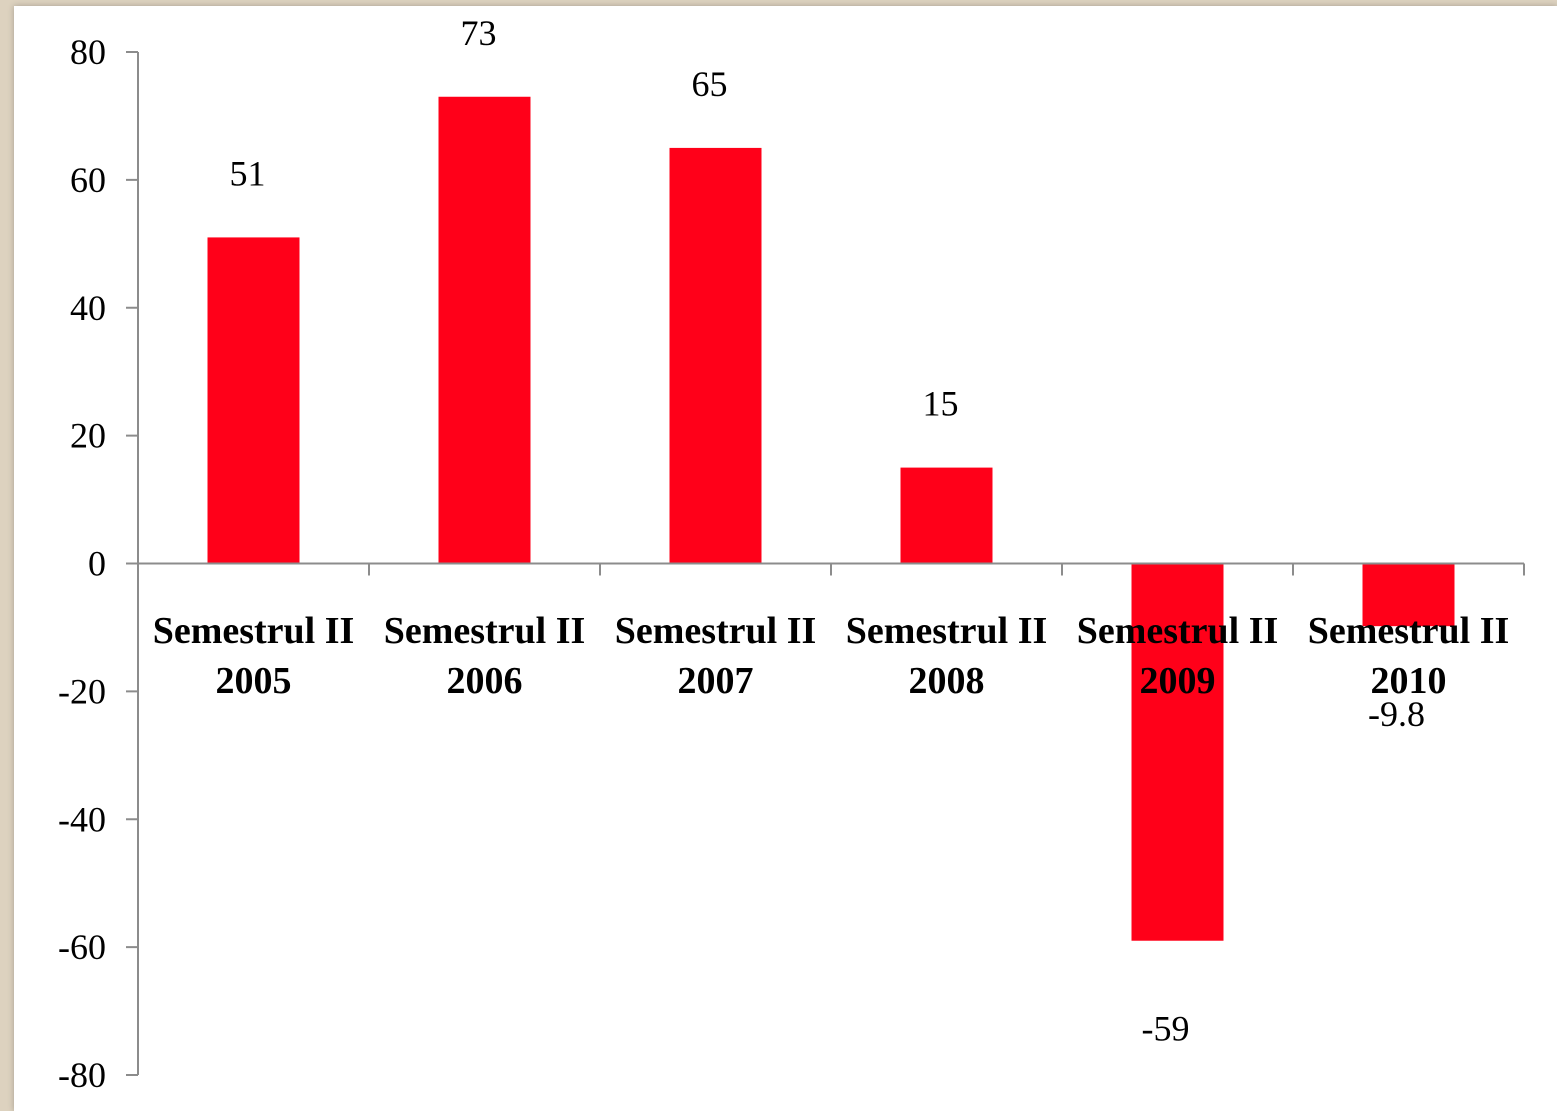 This screenshot has height=1111, width=1557. Describe the element at coordinates (88, 52) in the screenshot. I see `y-tick-label: 80` at that location.